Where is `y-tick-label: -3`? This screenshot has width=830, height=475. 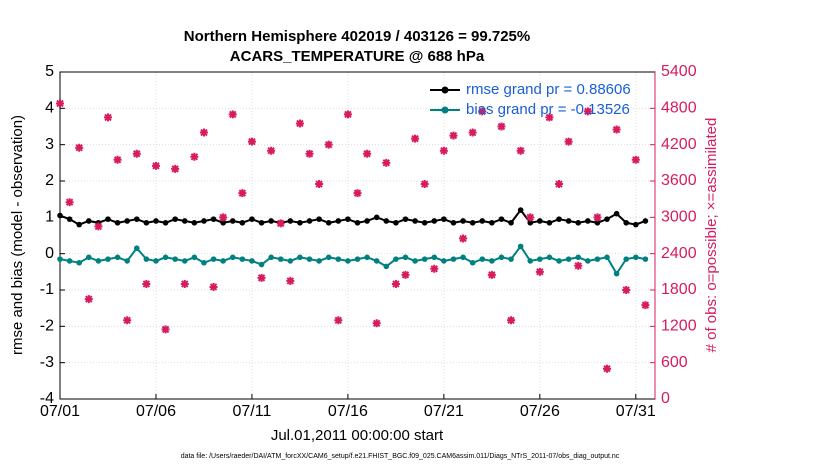
y-tick-label: -3 is located at coordinates (47, 362).